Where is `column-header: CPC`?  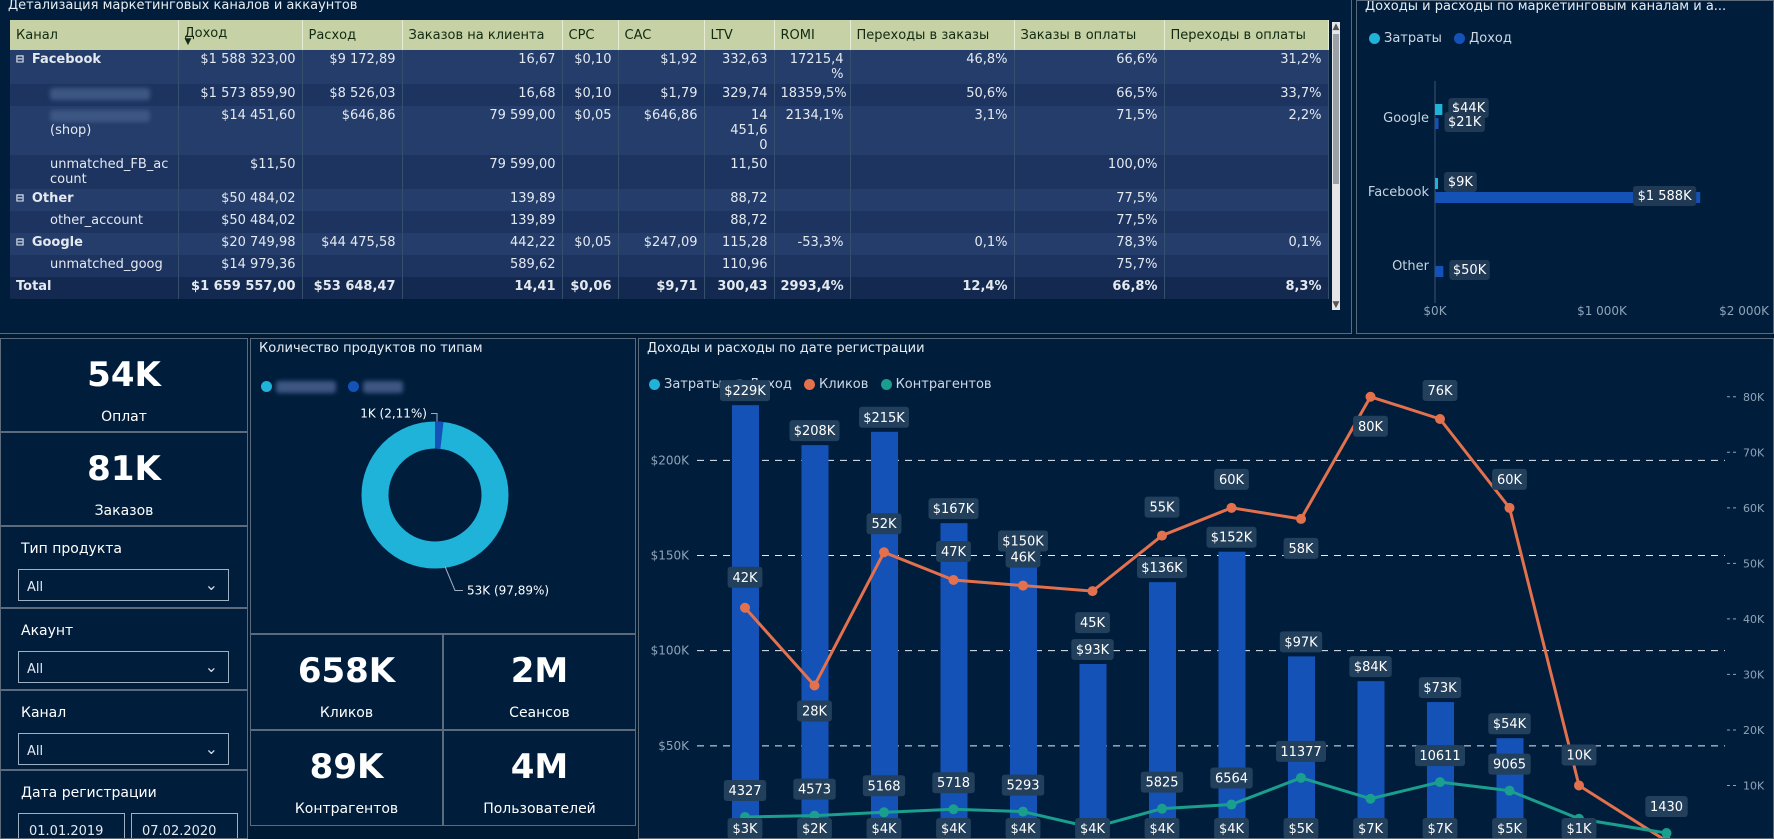
column-header: CPC is located at coordinates (590, 35).